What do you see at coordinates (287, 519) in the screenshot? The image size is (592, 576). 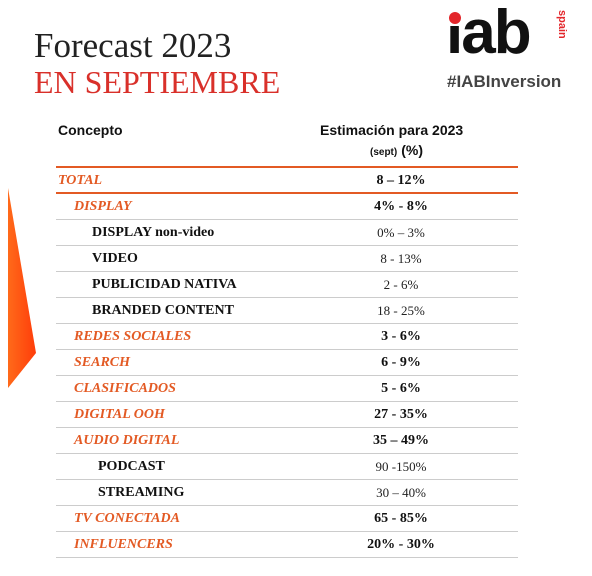 I see `table-row: TV CONECTADA 65 - 85%` at bounding box center [287, 519].